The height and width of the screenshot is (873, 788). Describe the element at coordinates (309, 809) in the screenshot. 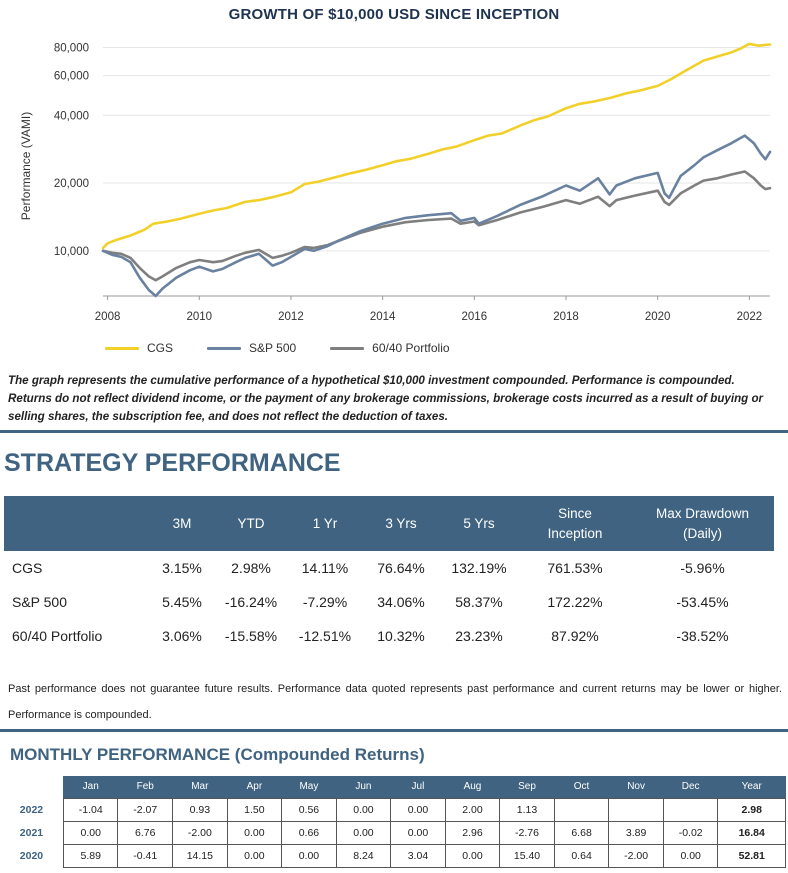

I see `month-cell: 0.56` at that location.